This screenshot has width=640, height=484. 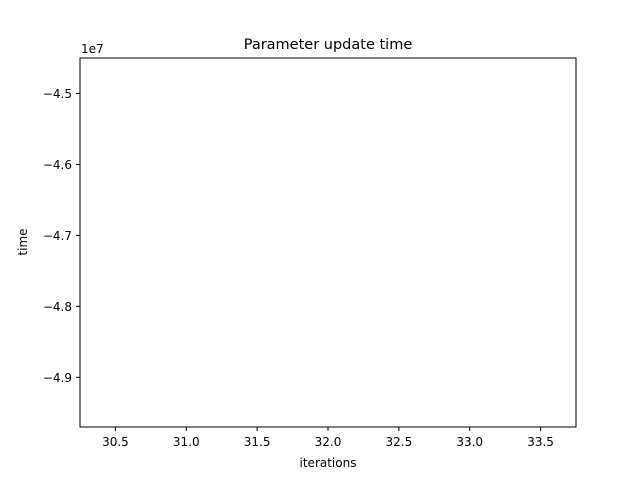 I want to click on x-axis-label: iterations, so click(x=328, y=463).